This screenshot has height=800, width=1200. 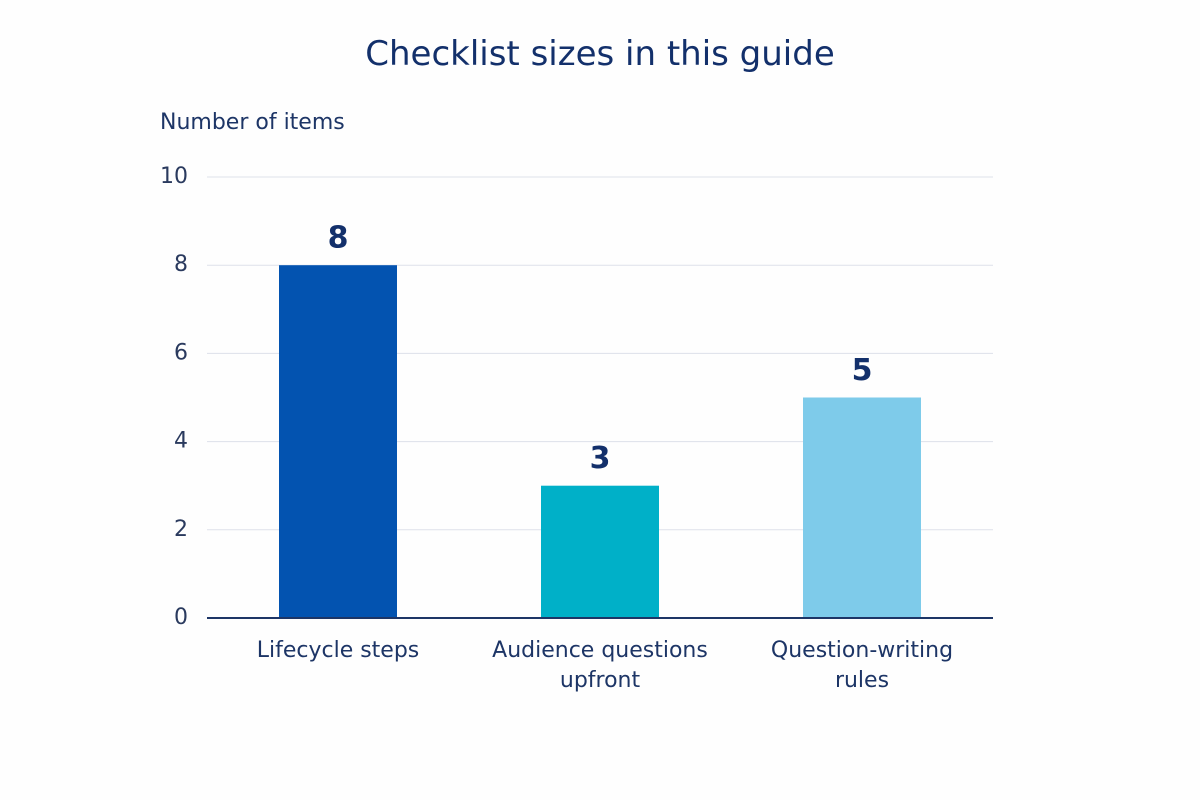 What do you see at coordinates (338, 650) in the screenshot?
I see `x-tick-label: Lifecycle steps` at bounding box center [338, 650].